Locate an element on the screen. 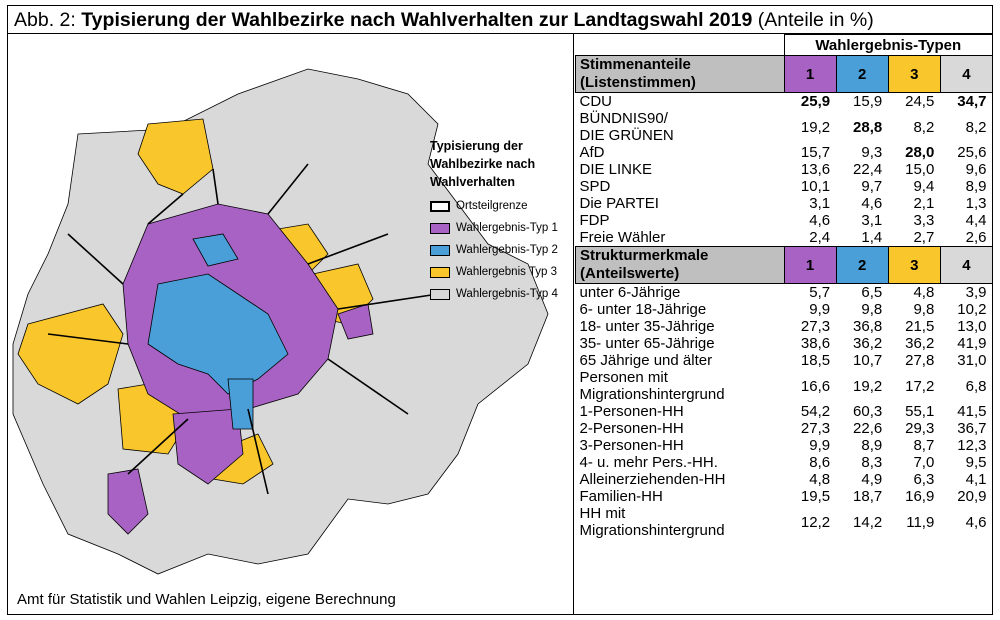 The image size is (1000, 620). row-value-type-4: 12,3 is located at coordinates (972, 445).